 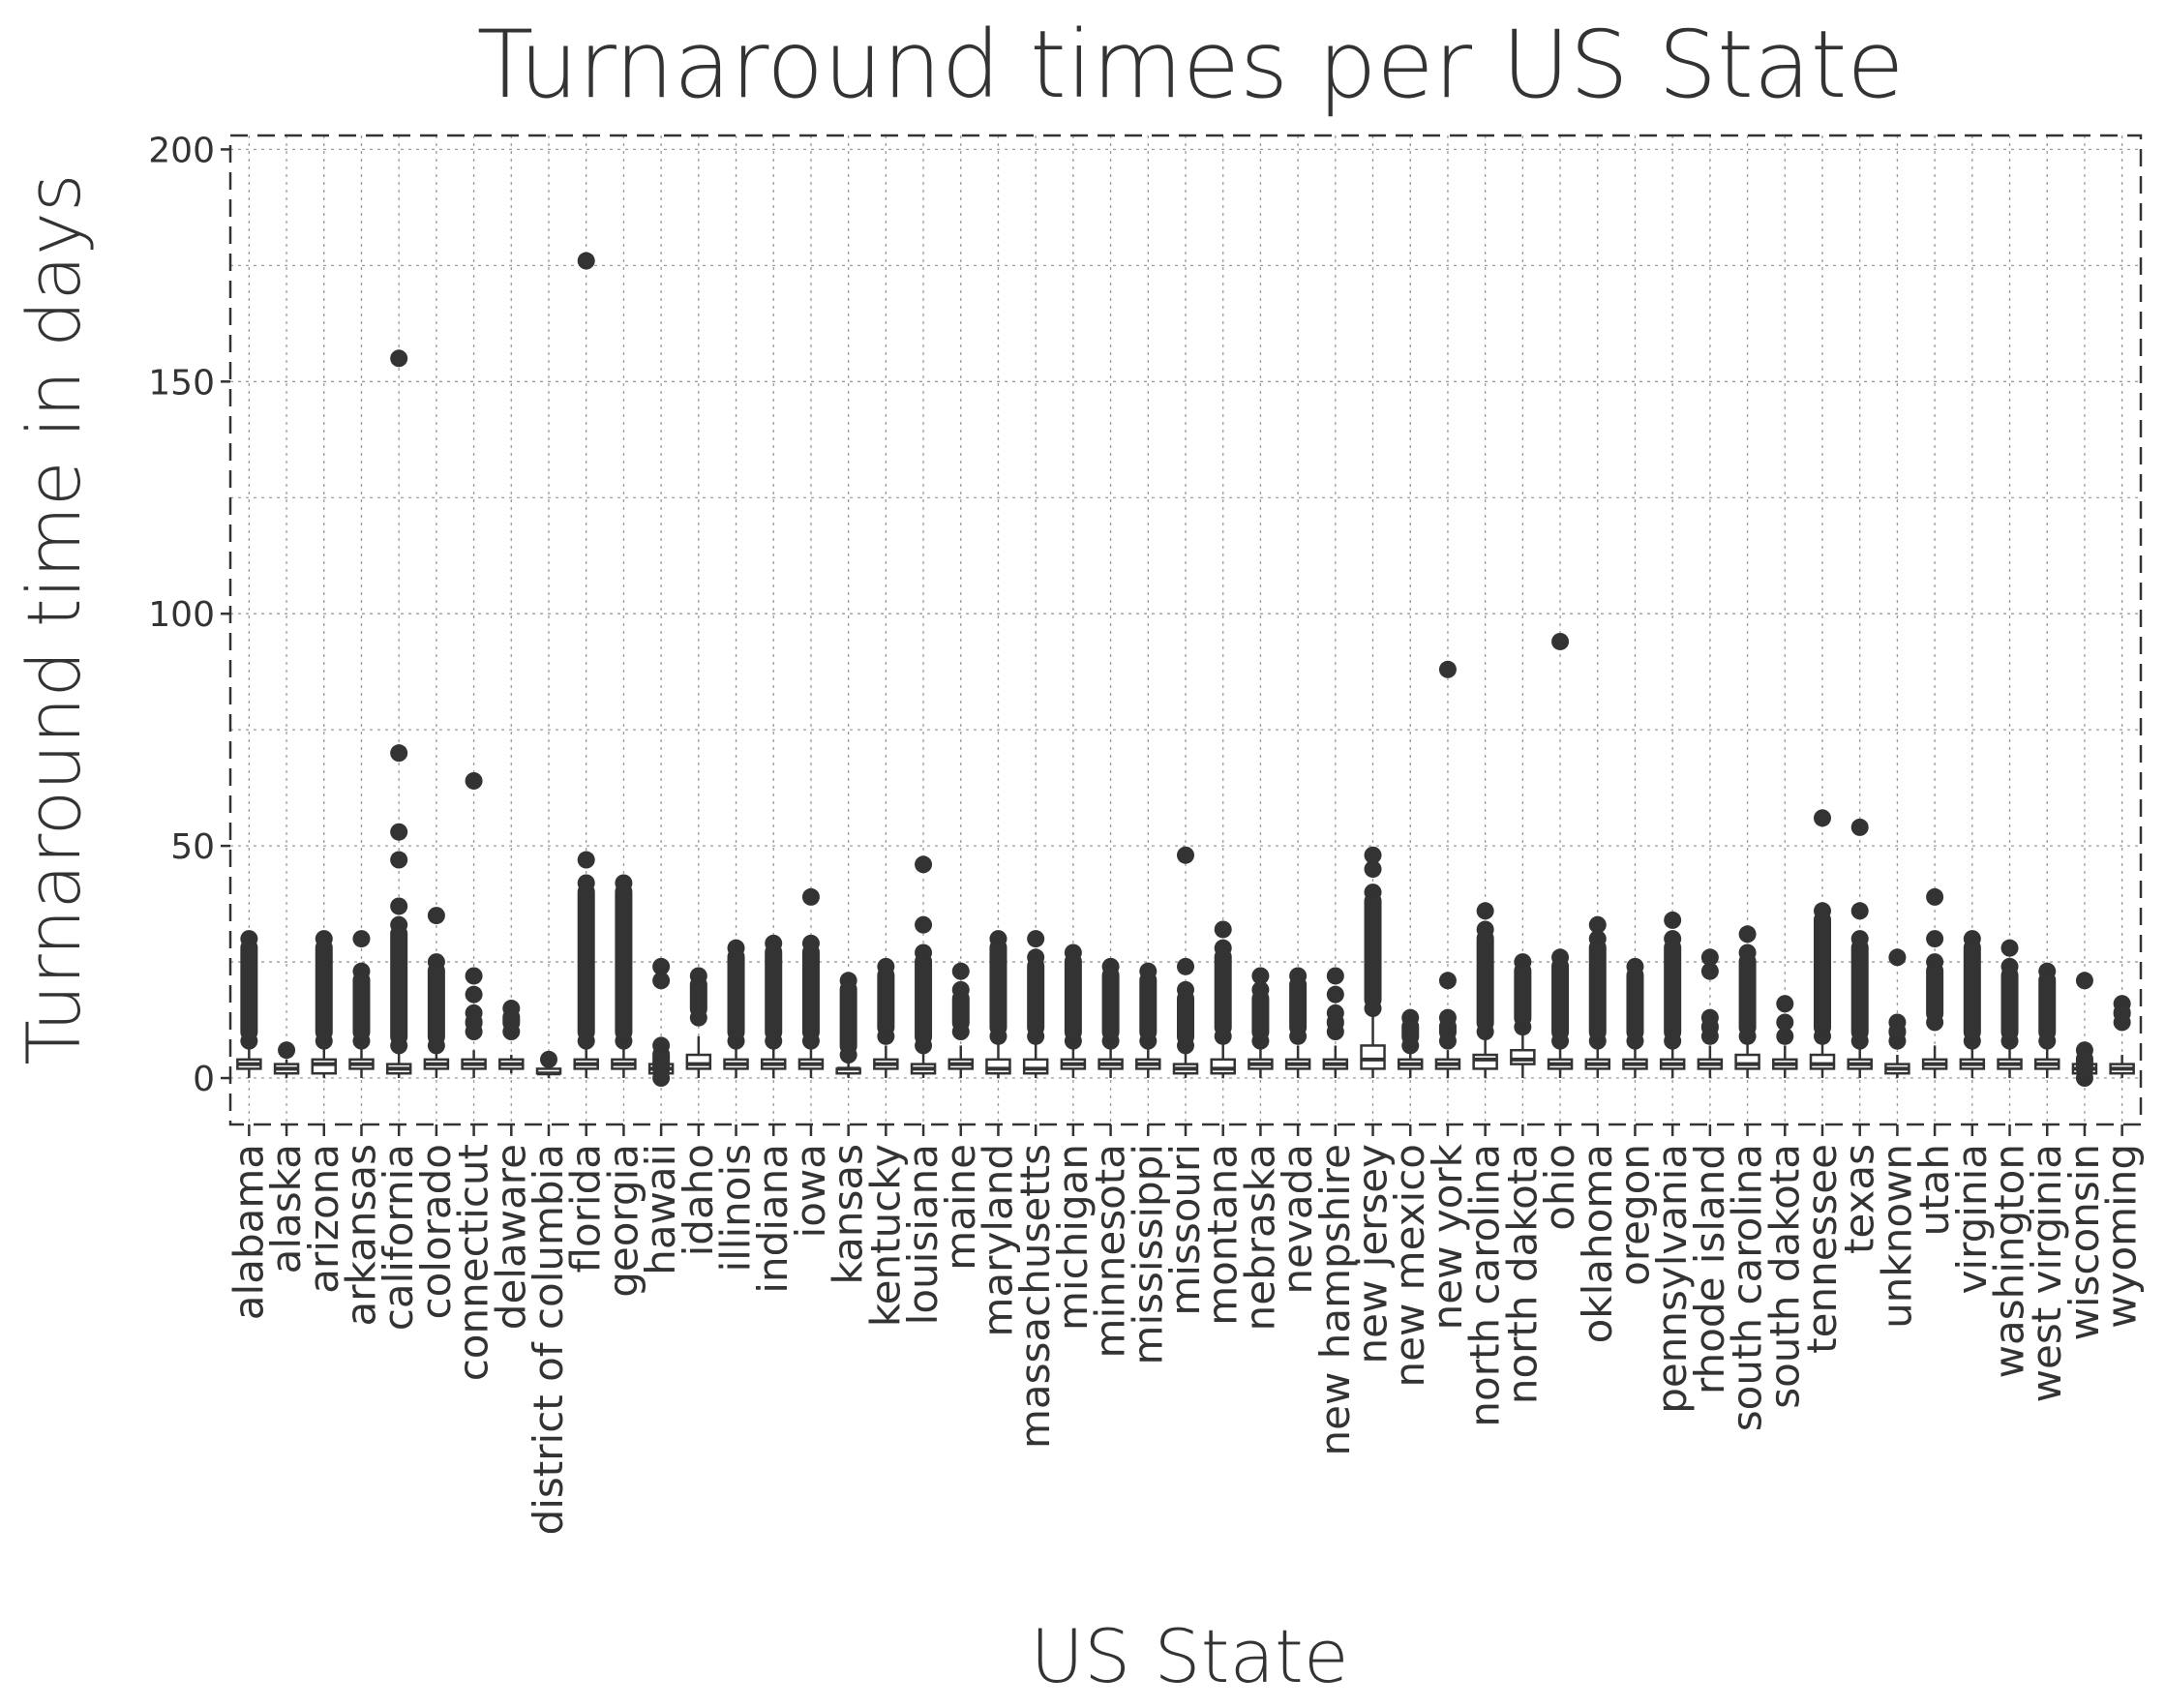 I want to click on x-tick-label: mississippi, so click(x=1147, y=1254).